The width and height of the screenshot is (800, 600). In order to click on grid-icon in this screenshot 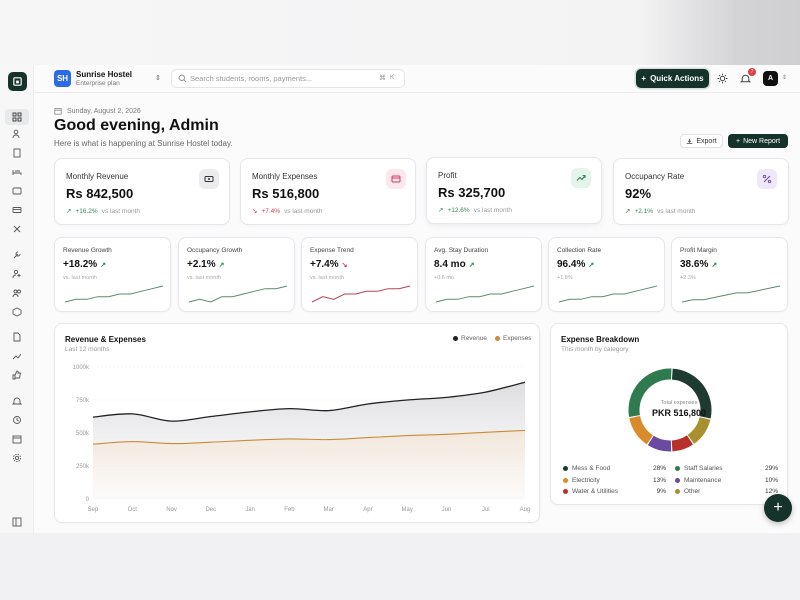, I will do `click(17, 117)`.